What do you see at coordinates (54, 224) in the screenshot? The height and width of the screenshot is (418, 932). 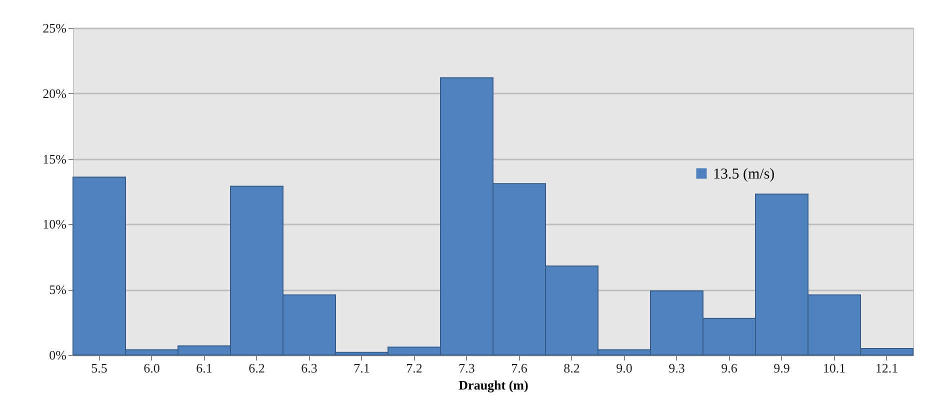 I see `y-tick-label: 10%` at bounding box center [54, 224].